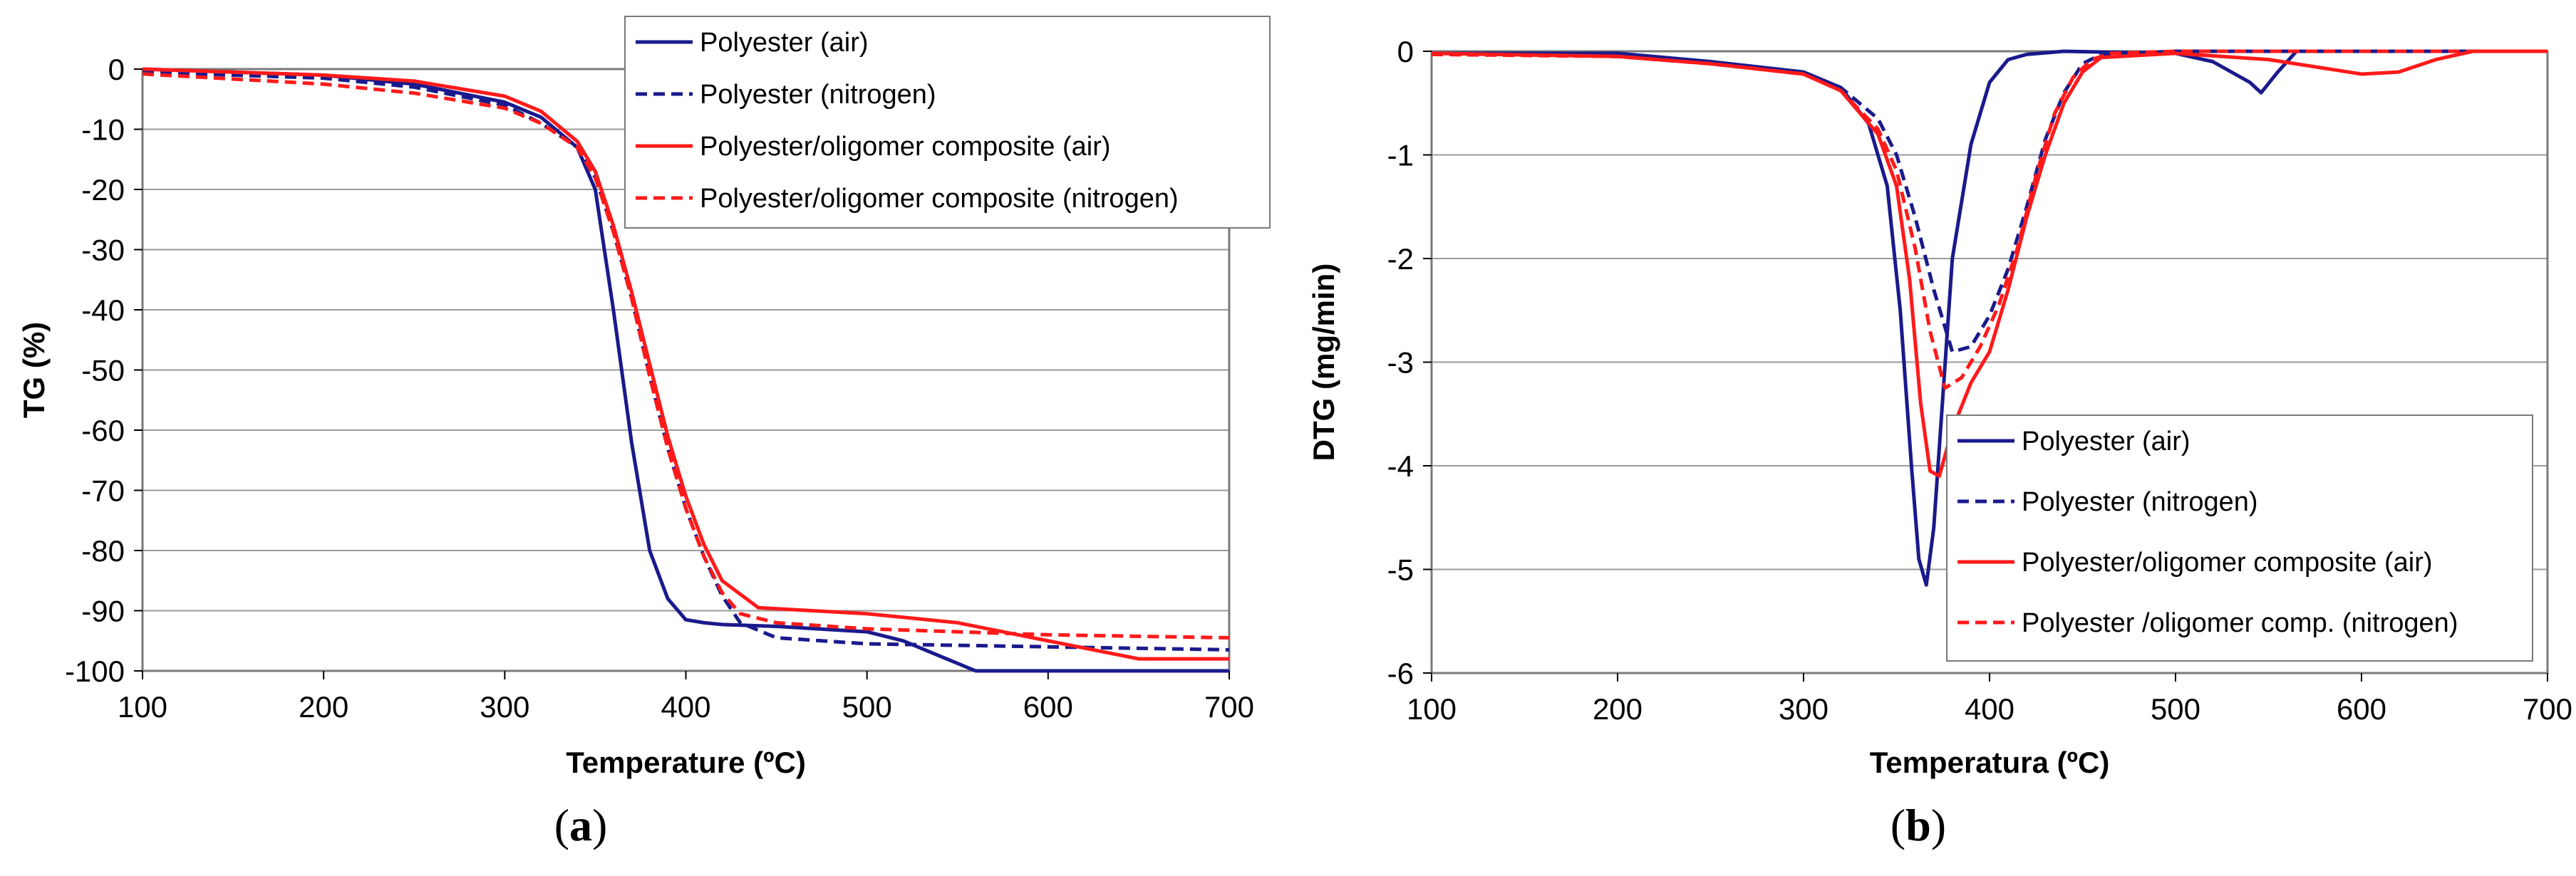 The image size is (2576, 876). I want to click on y-tick-label: -4, so click(1401, 466).